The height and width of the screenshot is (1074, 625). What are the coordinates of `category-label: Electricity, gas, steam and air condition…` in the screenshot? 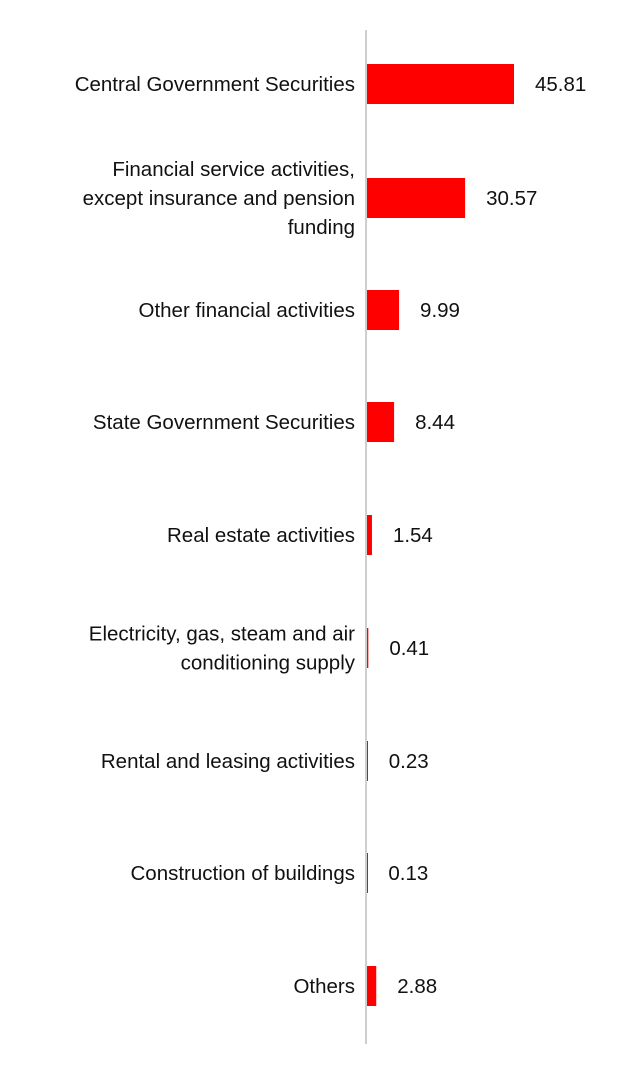 It's located at (222, 649).